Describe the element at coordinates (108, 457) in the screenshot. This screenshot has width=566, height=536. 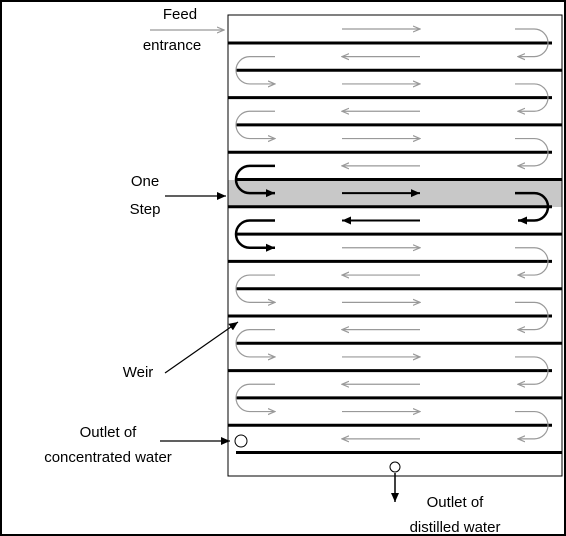
I see `label: concentrated water` at that location.